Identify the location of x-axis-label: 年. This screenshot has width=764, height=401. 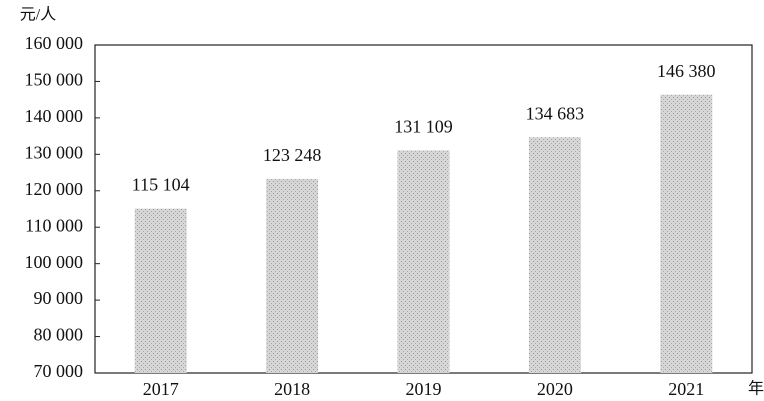
(756, 389).